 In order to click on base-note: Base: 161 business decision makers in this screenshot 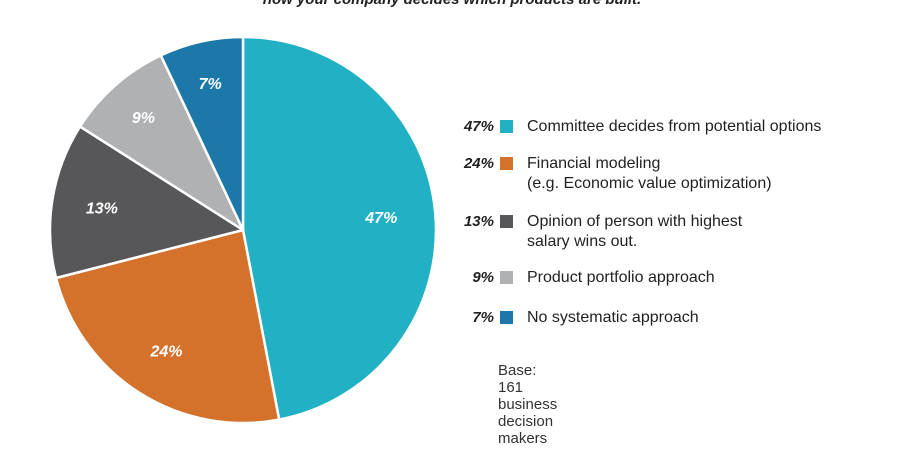, I will do `click(528, 404)`.